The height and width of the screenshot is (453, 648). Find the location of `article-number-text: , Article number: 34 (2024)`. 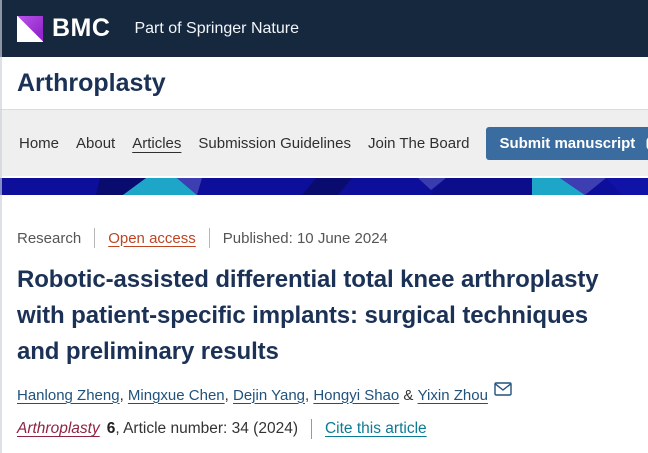

article-number-text: , Article number: 34 (2024) is located at coordinates (206, 428).